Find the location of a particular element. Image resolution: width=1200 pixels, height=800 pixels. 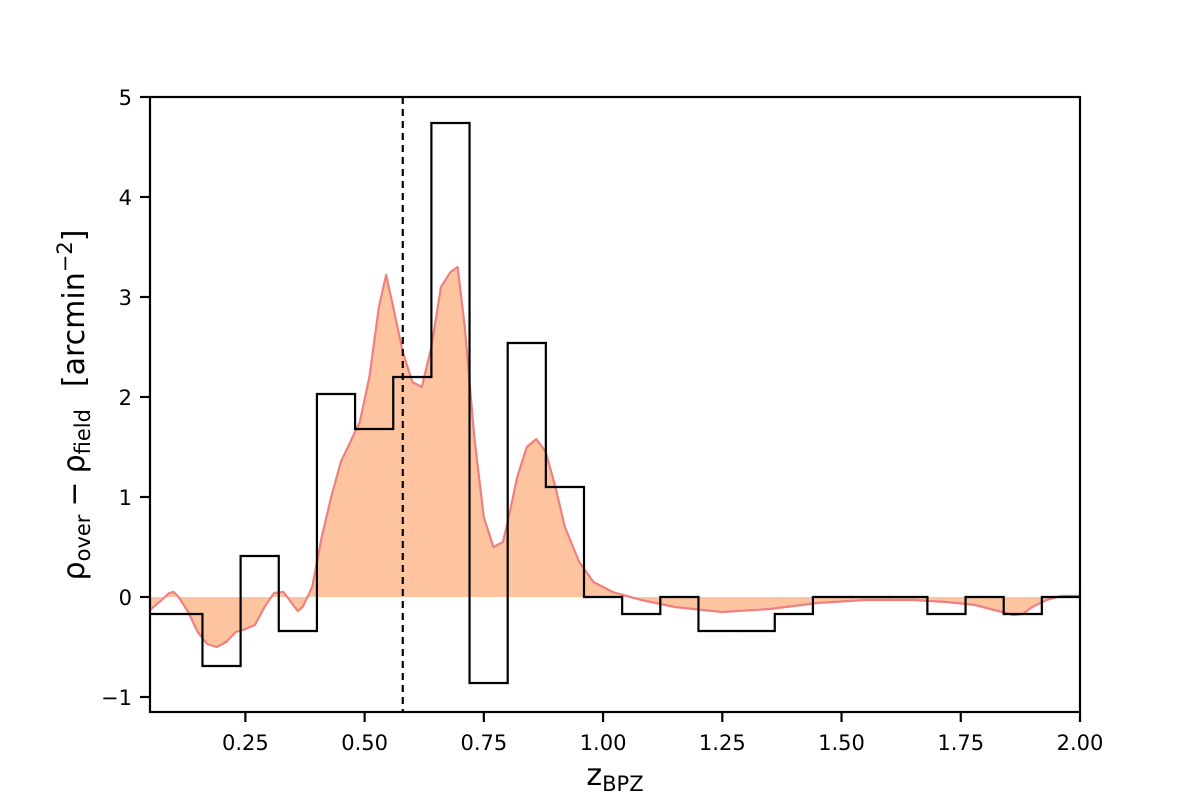

y-tick-label: 1 is located at coordinates (125, 498).